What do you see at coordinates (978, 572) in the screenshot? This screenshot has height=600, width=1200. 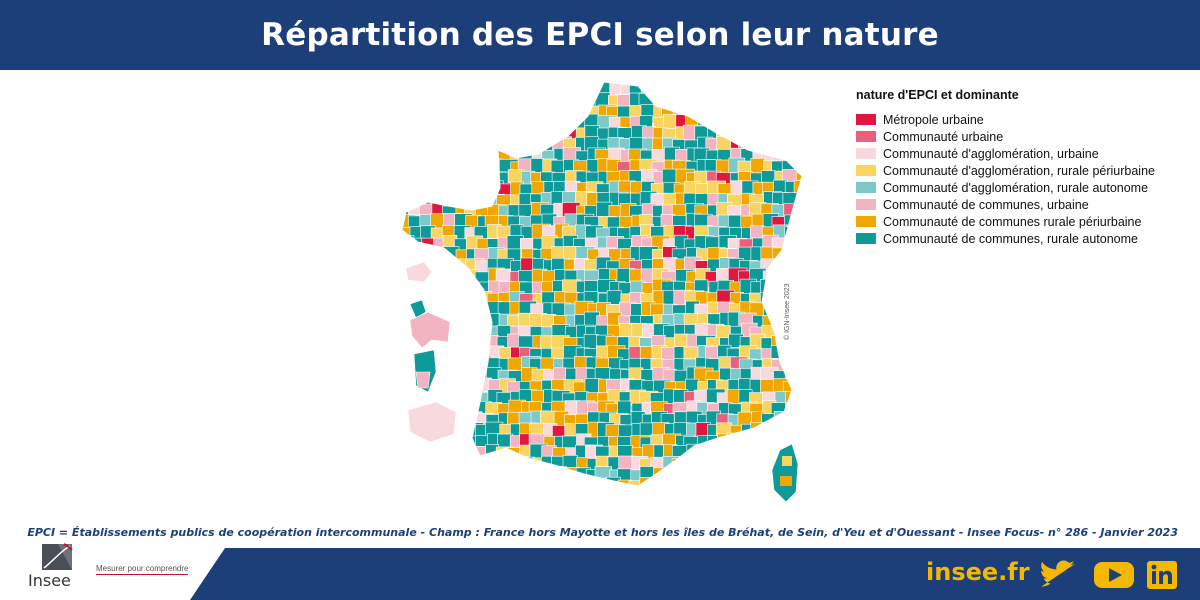 I see `insee-site-link: insee.fr` at bounding box center [978, 572].